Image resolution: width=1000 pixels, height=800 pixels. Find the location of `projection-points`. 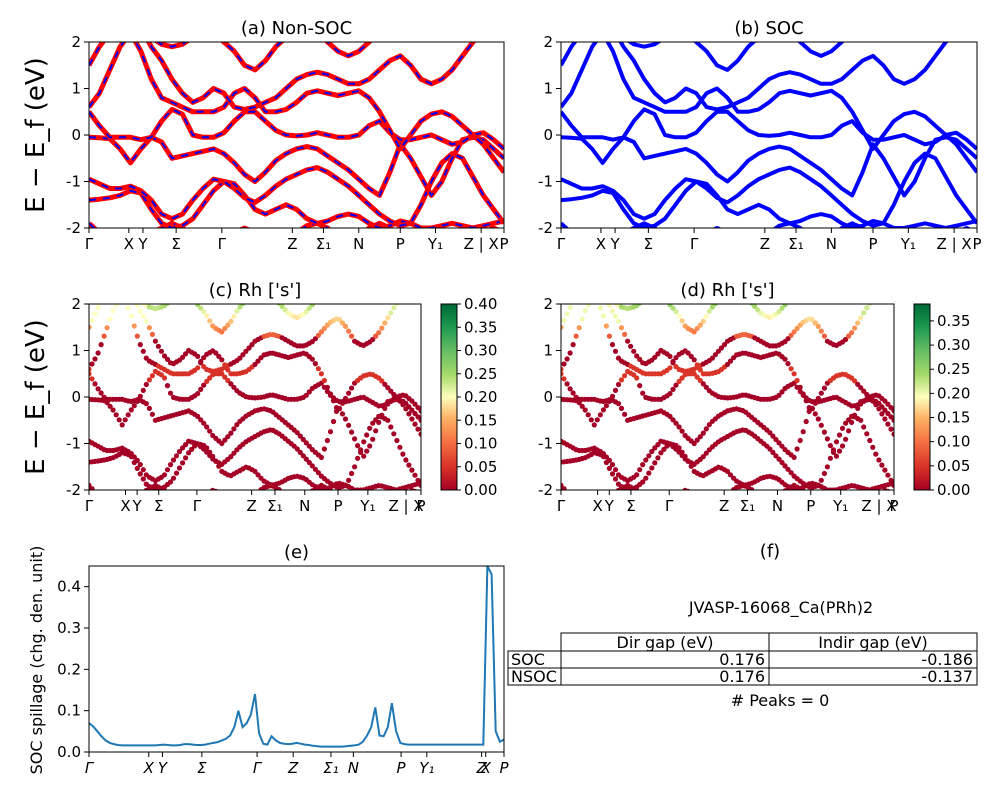

projection-points is located at coordinates (255, 394).